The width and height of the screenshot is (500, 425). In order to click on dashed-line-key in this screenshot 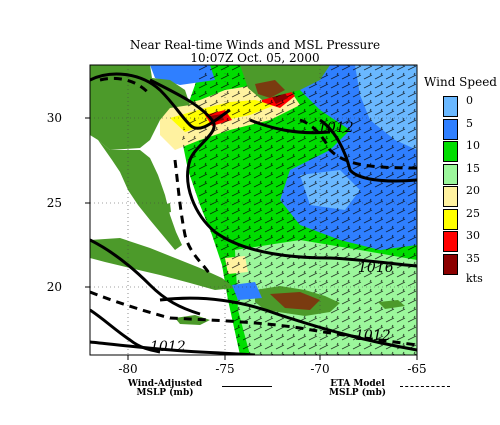, I will do `click(425, 386)`.